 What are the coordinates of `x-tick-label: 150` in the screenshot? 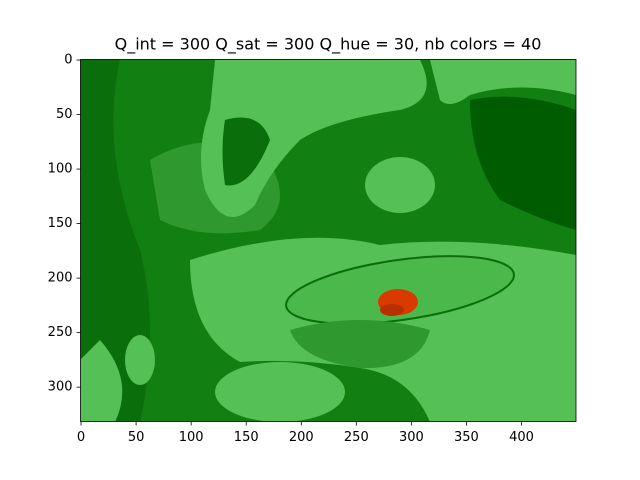 It's located at (246, 437).